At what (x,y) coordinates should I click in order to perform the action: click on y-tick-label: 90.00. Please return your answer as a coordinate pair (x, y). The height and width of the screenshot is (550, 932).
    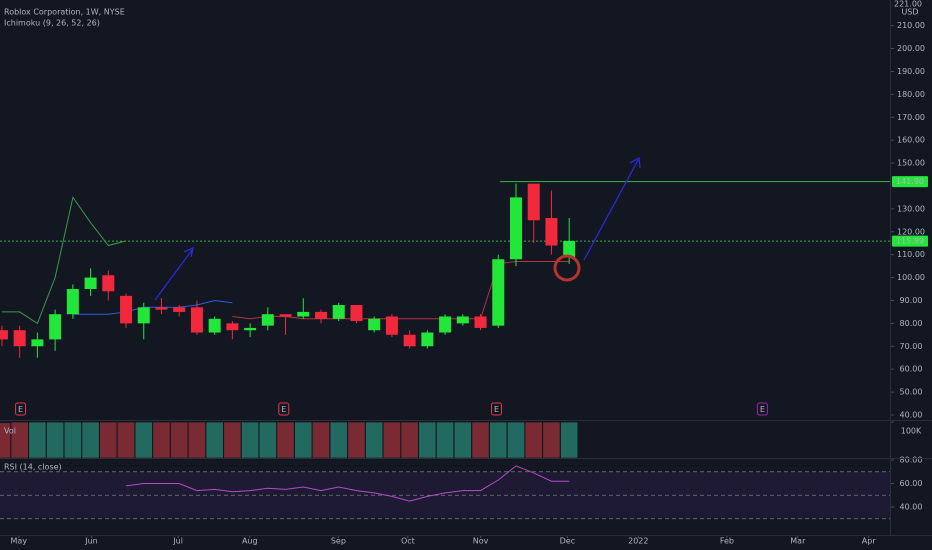
    Looking at the image, I should click on (911, 300).